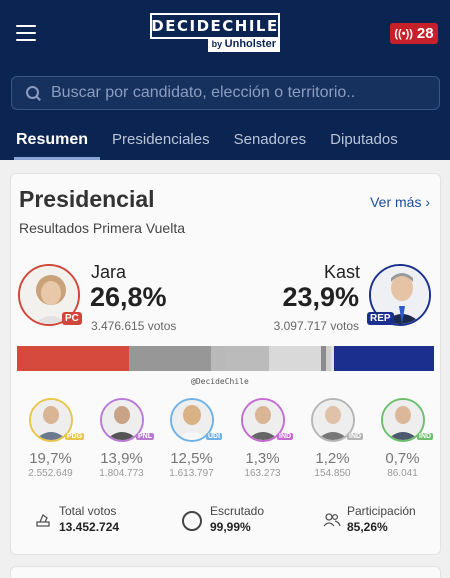 Image resolution: width=450 pixels, height=578 pixels. What do you see at coordinates (87, 199) in the screenshot?
I see `card-title: Presidencial` at bounding box center [87, 199].